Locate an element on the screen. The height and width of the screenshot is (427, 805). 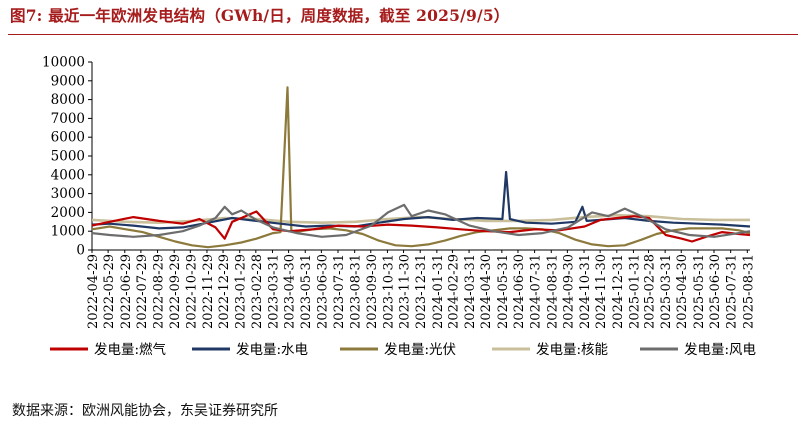
x-tick-label-31: 2024-11-30 is located at coordinates (601, 291).